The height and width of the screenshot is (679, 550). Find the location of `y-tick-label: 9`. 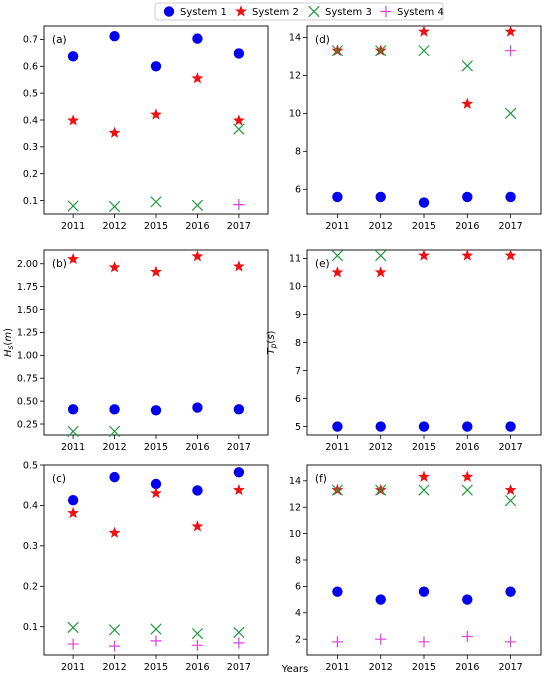

y-tick-label: 9 is located at coordinates (298, 315).